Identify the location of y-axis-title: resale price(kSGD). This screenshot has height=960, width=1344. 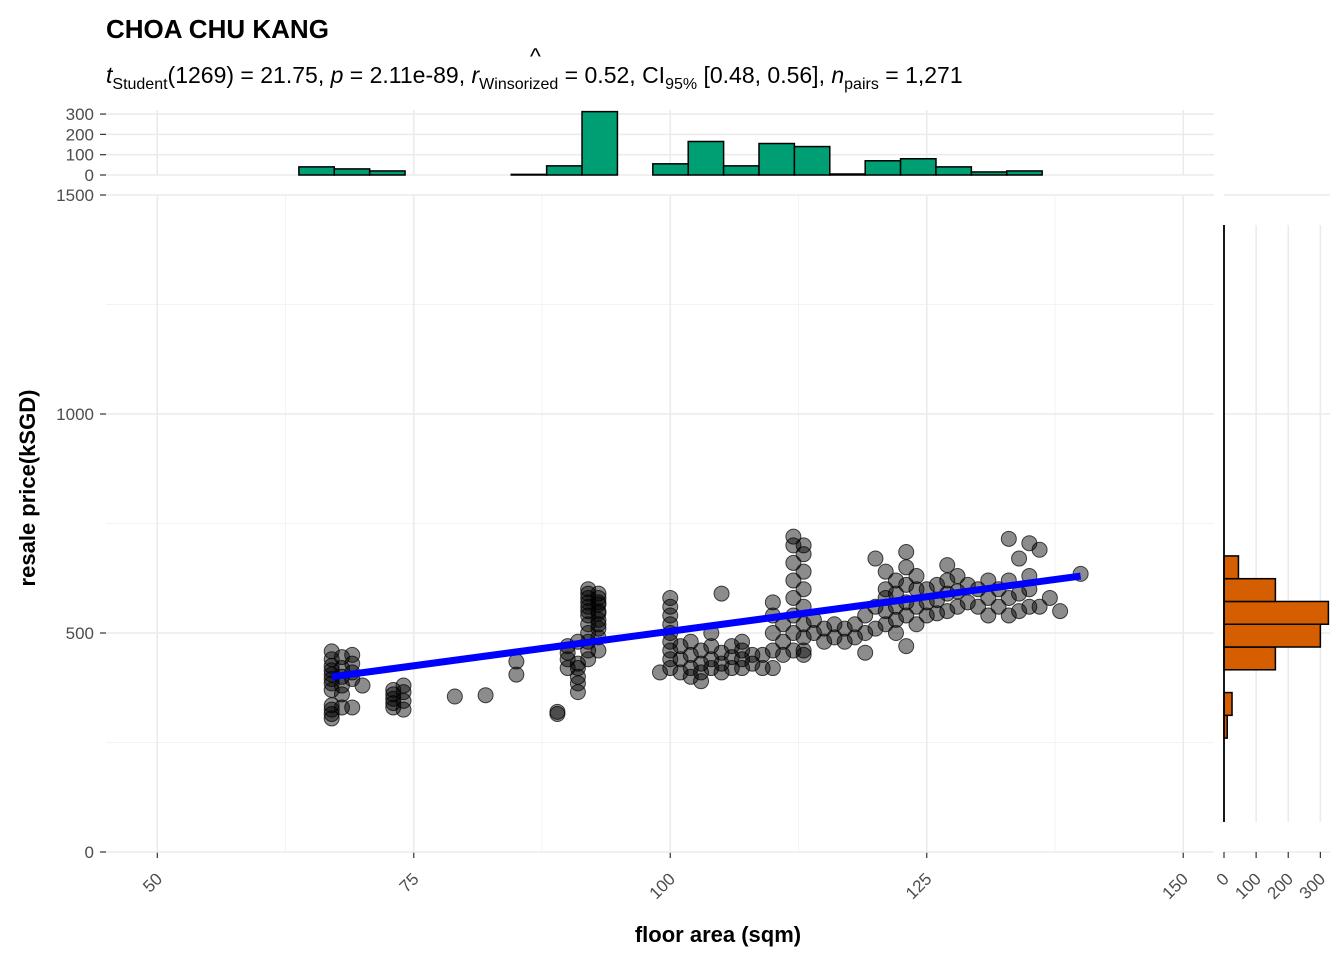
(27, 488).